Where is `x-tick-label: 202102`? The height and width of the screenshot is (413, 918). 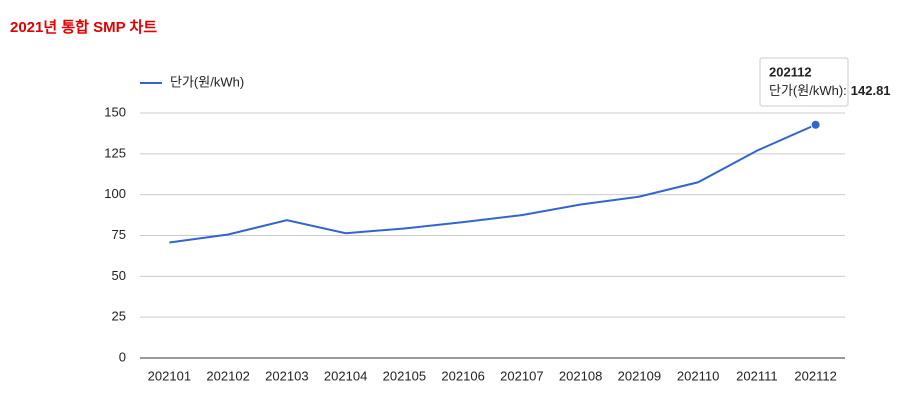 x-tick-label: 202102 is located at coordinates (227, 375).